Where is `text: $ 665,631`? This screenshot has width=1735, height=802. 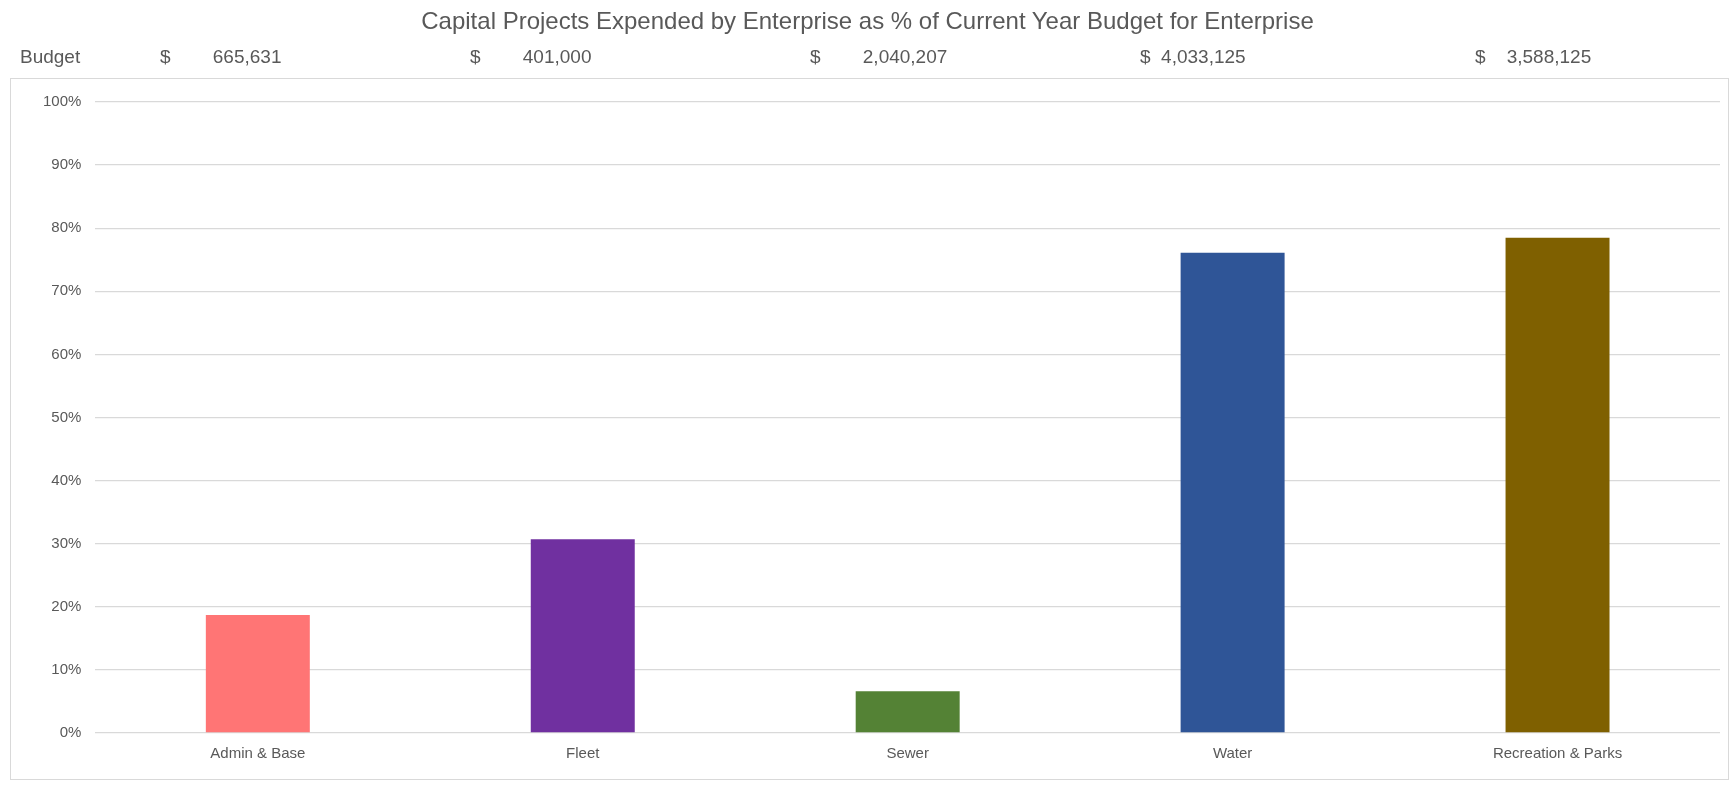 text: $ 665,631 is located at coordinates (221, 57).